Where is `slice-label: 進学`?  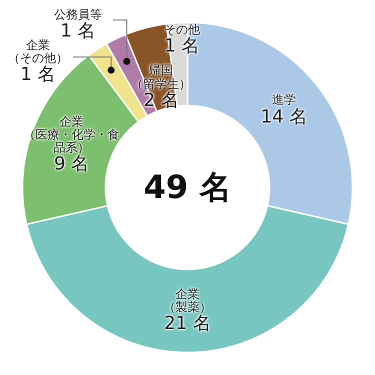 slice-label: 進学 is located at coordinates (284, 100).